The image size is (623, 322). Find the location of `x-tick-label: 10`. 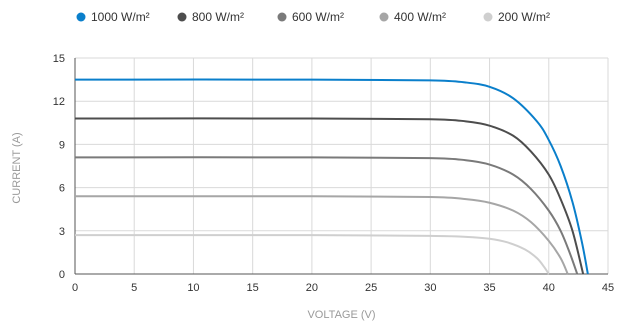

x-tick-label: 10 is located at coordinates (193, 288).